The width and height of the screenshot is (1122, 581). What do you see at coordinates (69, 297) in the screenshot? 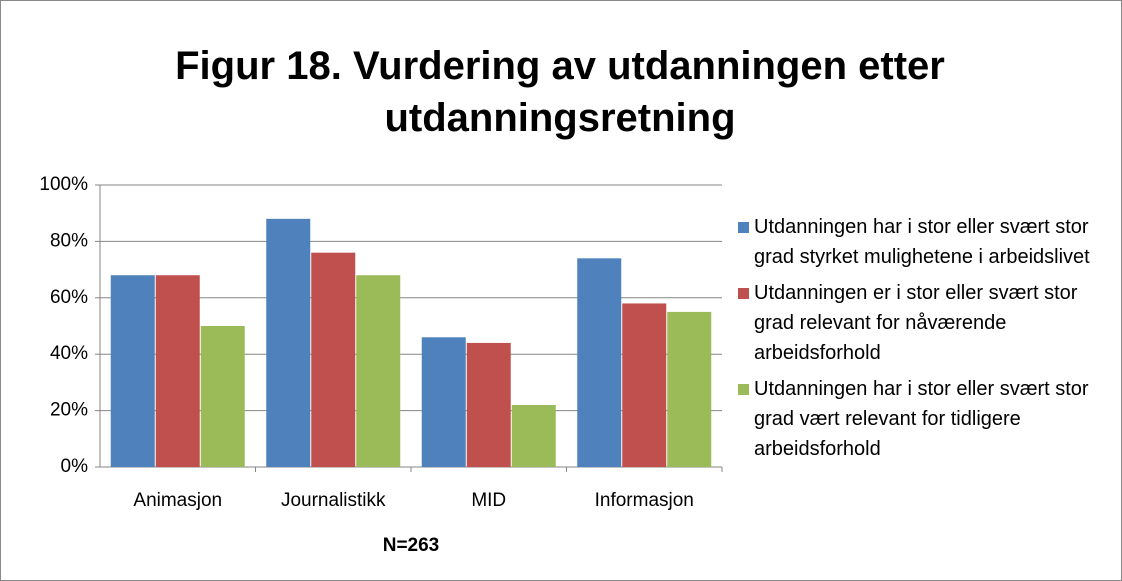
I see `y-tick-label: 60%` at bounding box center [69, 297].